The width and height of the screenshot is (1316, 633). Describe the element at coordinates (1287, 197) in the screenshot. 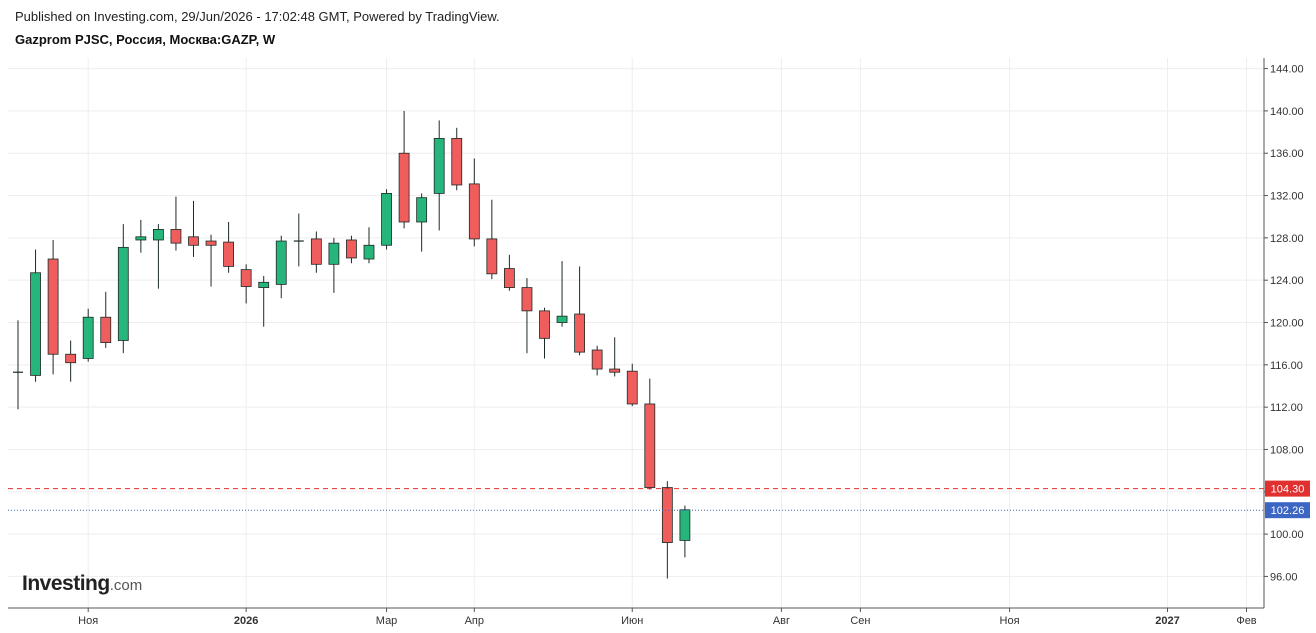

I see `price-tick-label: 132.00` at that location.